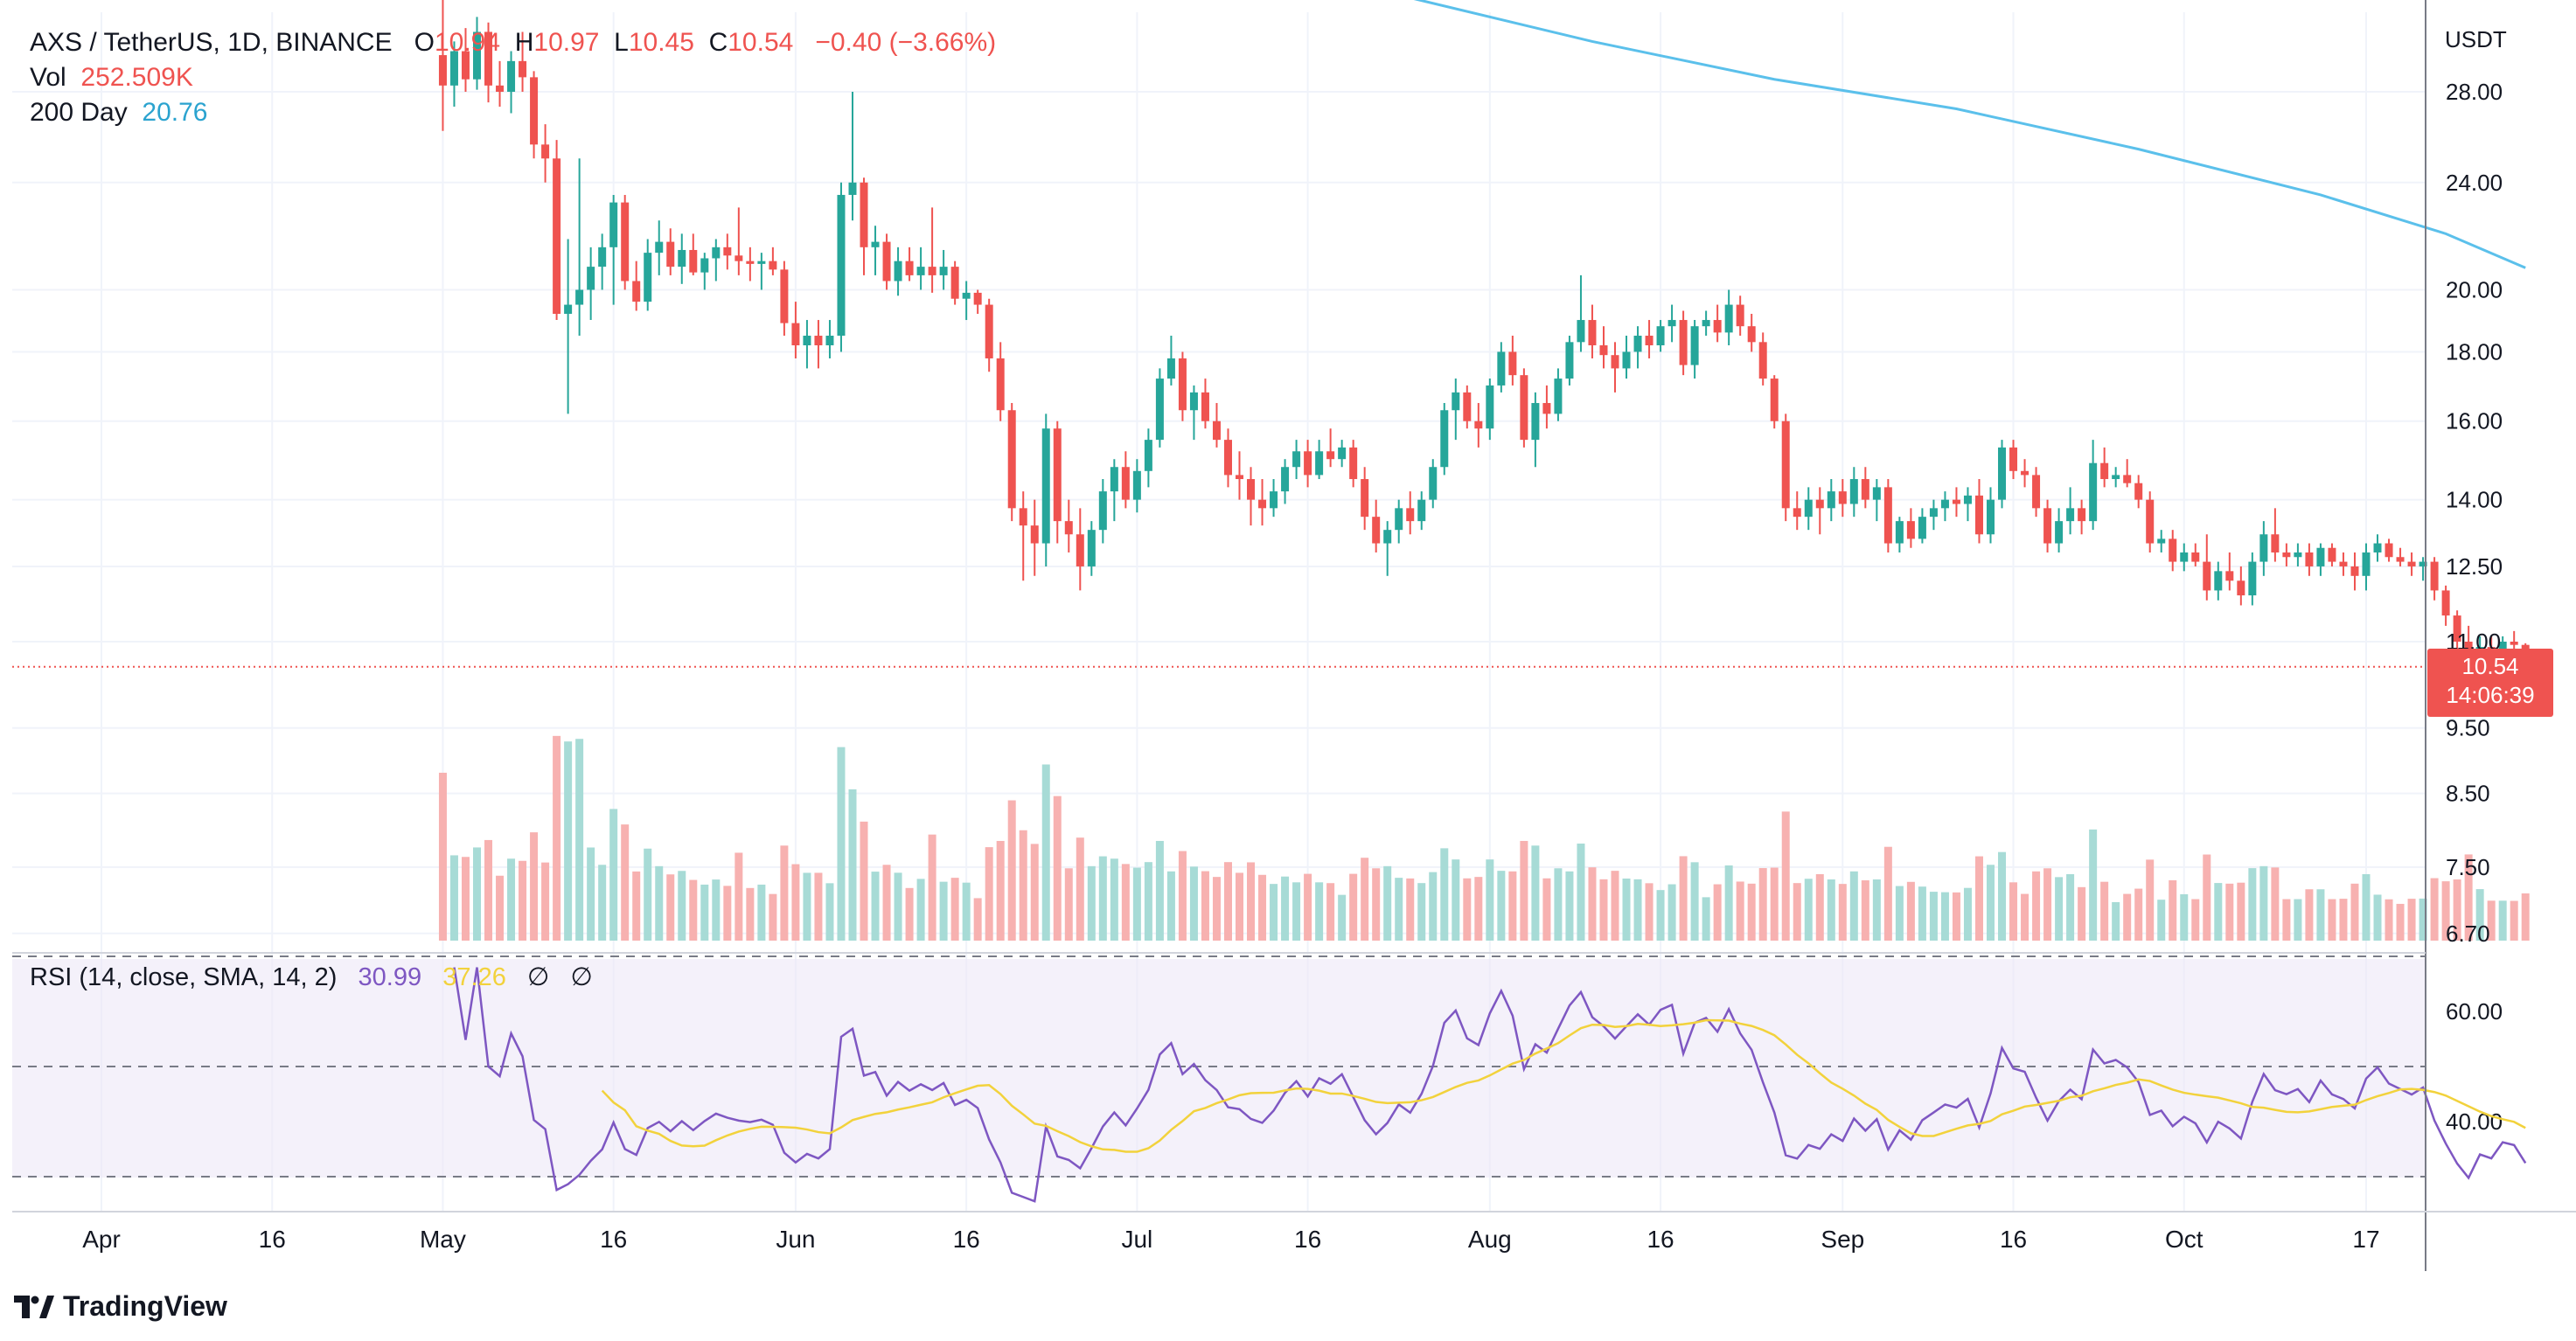  I want to click on symbol-label: AXS / TetherUS, 1D, BINANCE, so click(211, 42).